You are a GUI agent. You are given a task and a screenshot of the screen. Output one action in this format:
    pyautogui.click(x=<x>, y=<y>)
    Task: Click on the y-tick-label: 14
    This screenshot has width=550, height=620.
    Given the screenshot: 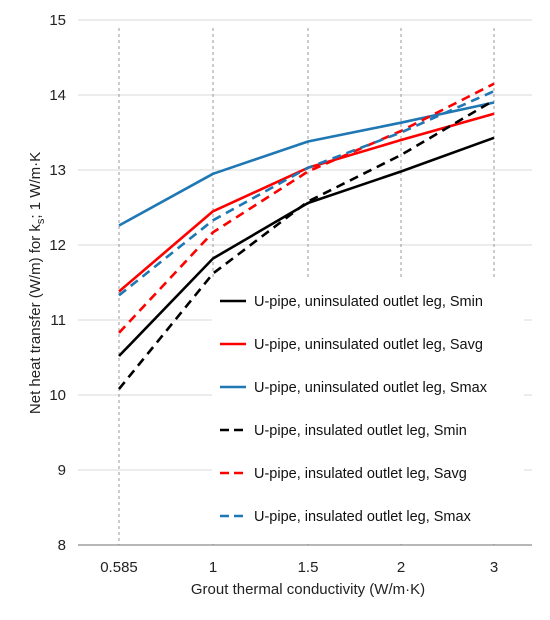 What is the action you would take?
    pyautogui.click(x=57, y=95)
    